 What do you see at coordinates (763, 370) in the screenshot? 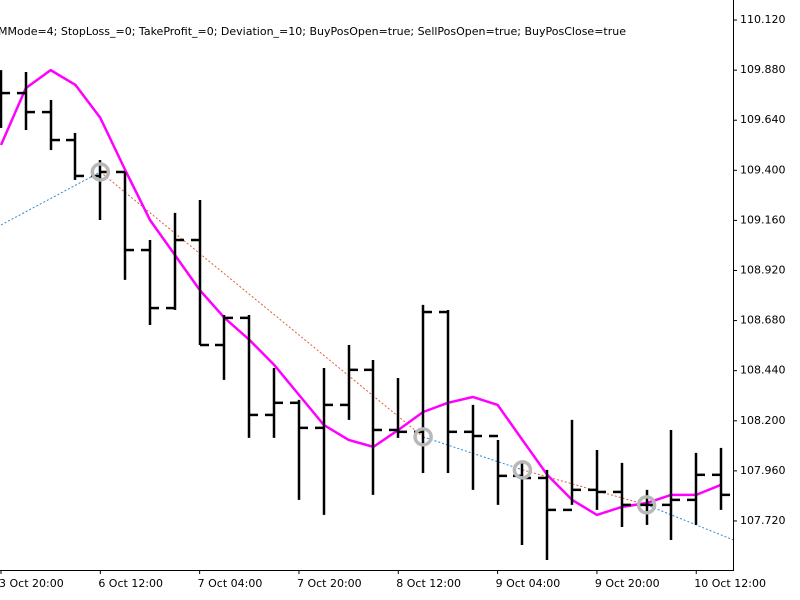
I see `y-tick-label: 108.440` at bounding box center [763, 370].